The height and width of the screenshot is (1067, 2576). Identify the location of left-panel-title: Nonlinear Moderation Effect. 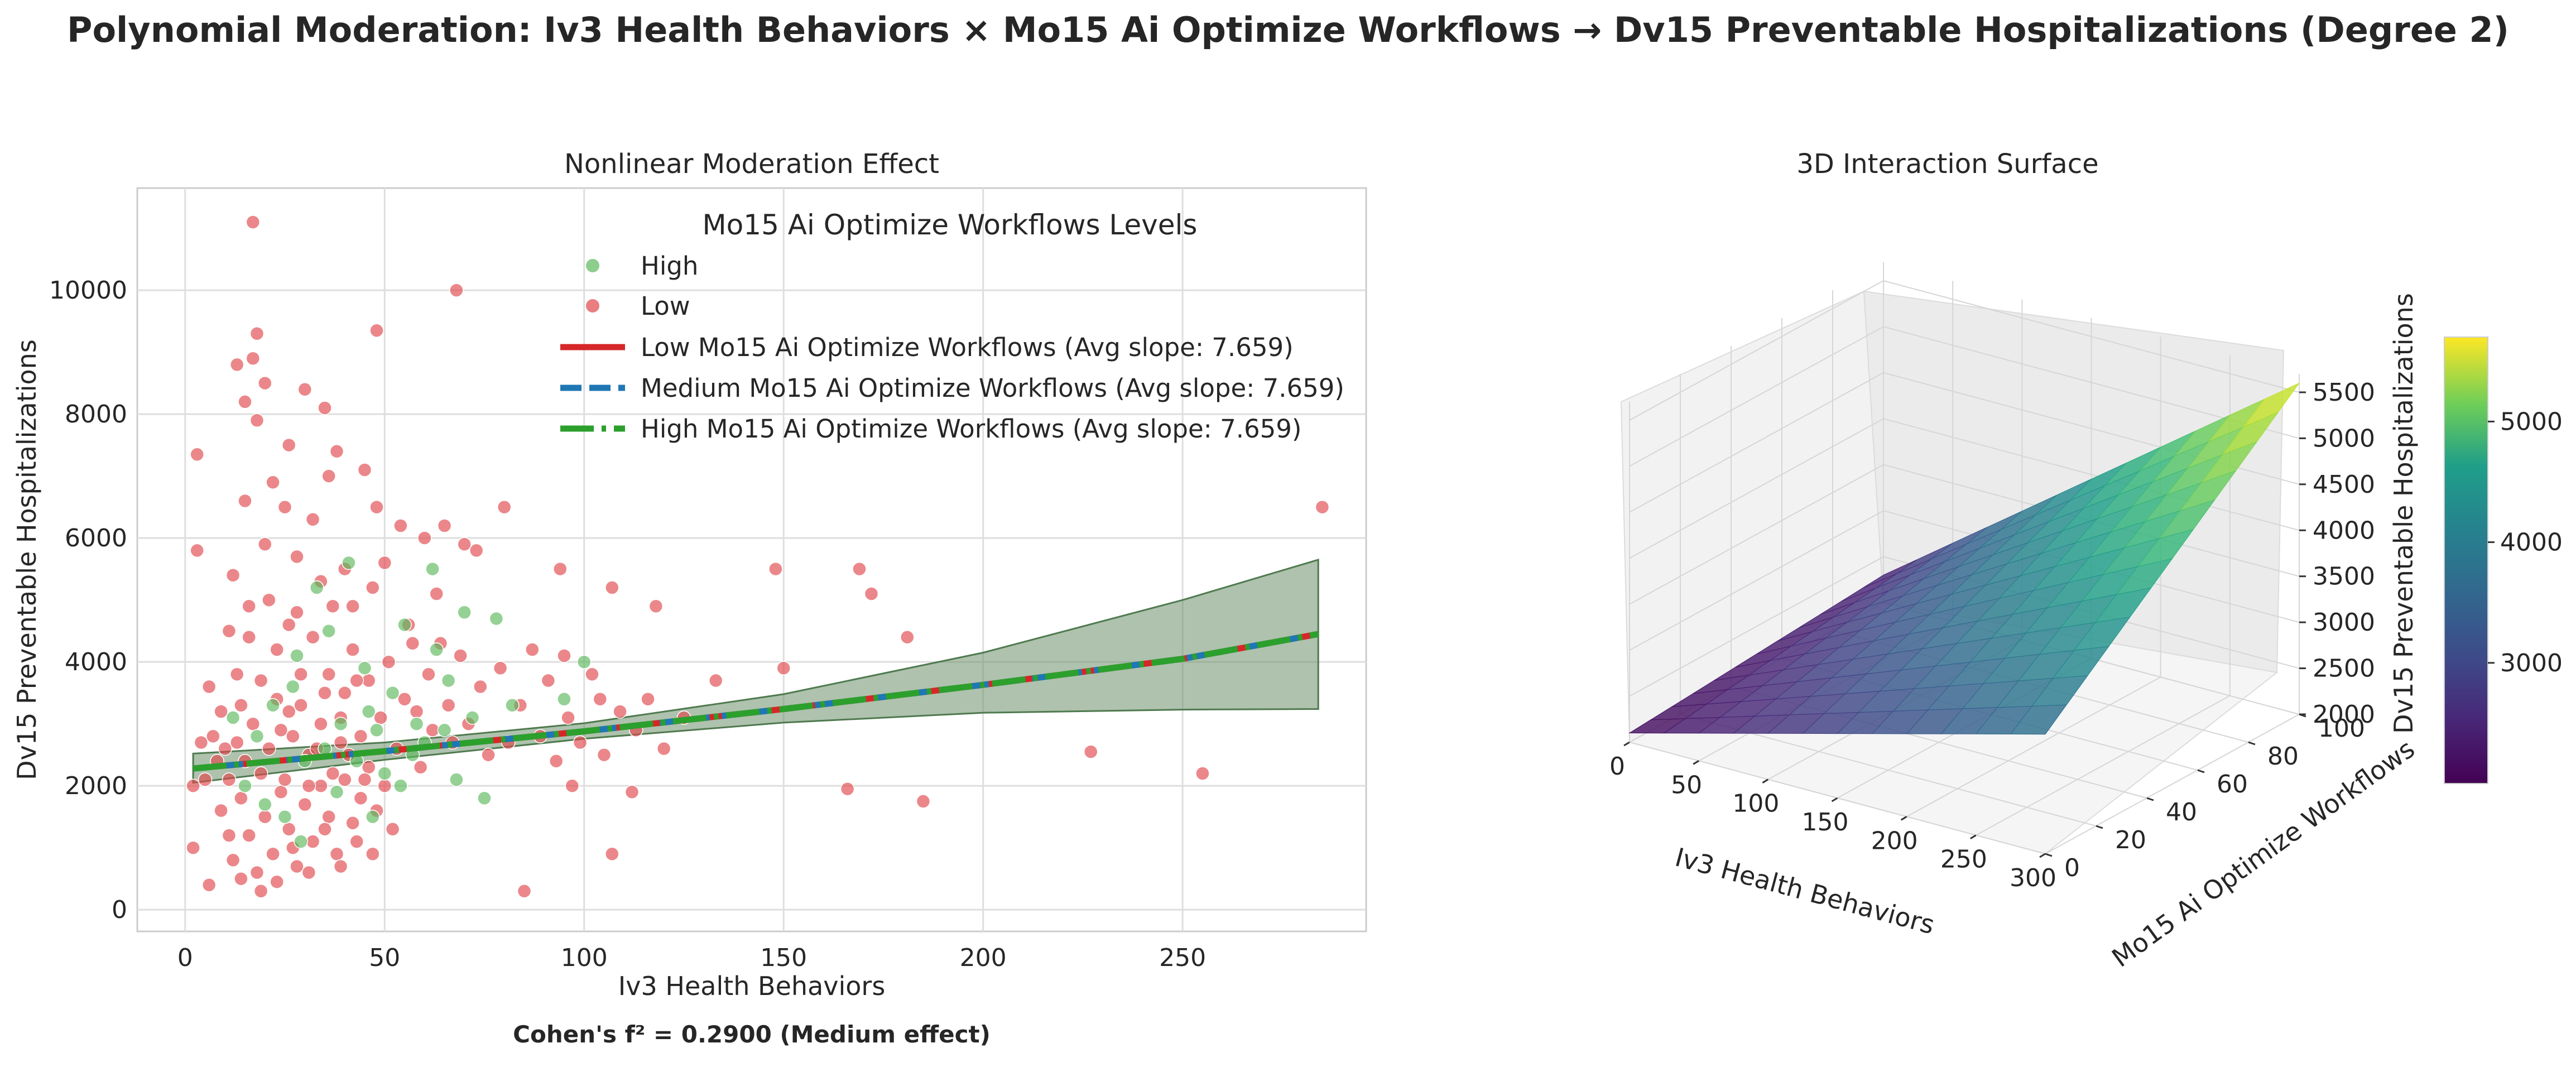
(751, 164).